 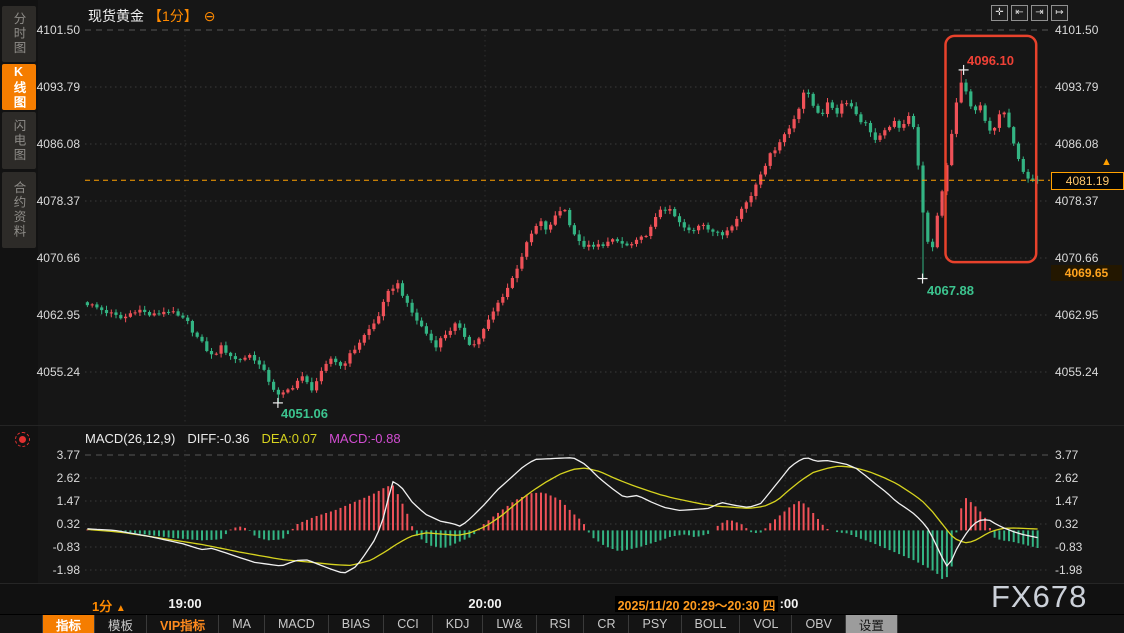 I want to click on macd-axis-label-right-1: 2.62, so click(x=1067, y=478).